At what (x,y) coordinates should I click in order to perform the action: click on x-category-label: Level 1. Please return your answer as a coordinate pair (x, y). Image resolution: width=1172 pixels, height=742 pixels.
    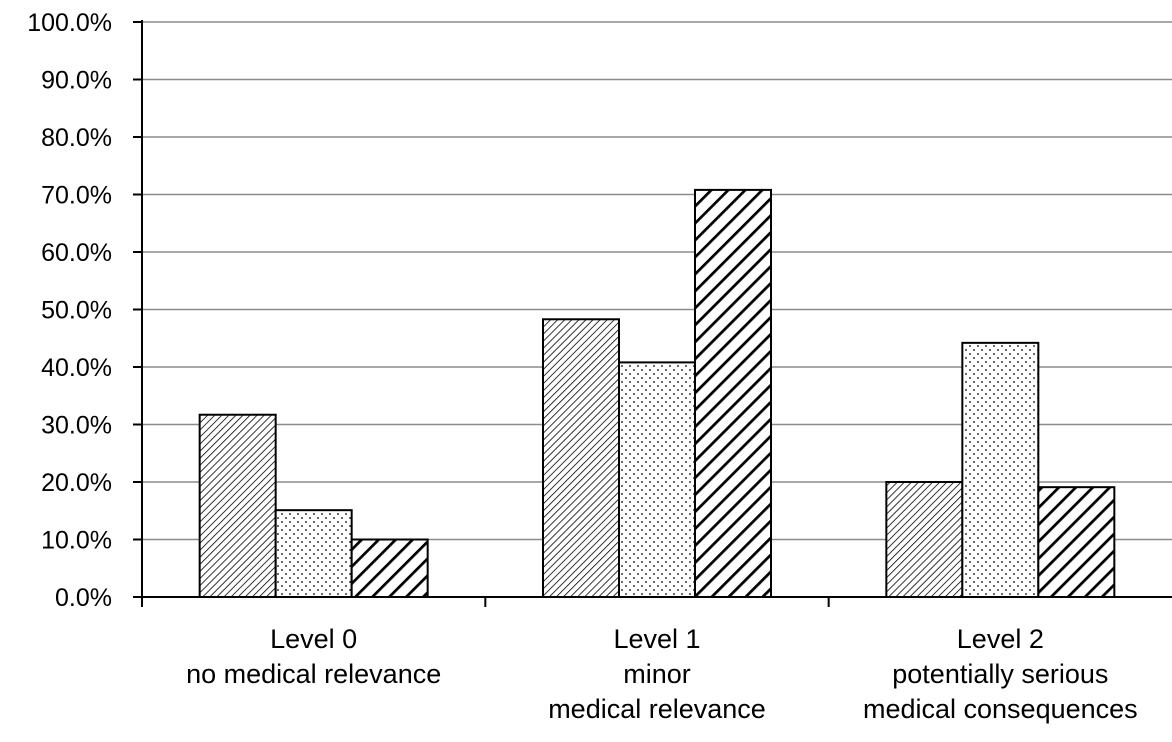
    Looking at the image, I should click on (656, 639).